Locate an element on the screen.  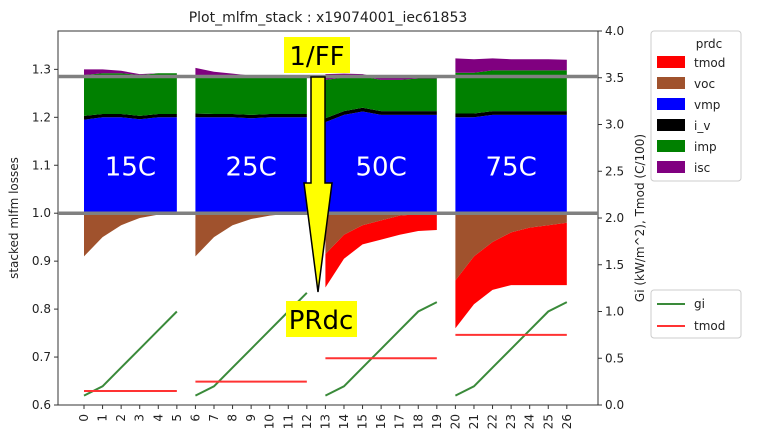
y2-tick-label: 2.5 is located at coordinates (614, 171).